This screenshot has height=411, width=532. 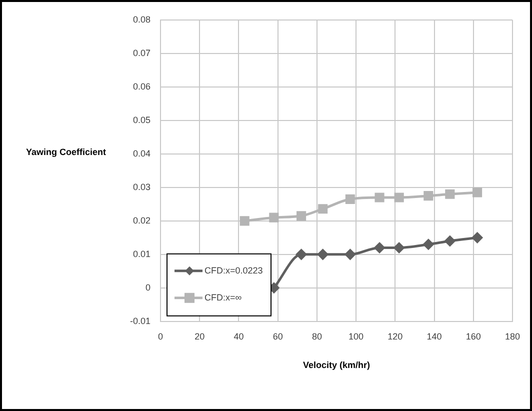 I want to click on x-tick-label: 40, so click(x=239, y=336).